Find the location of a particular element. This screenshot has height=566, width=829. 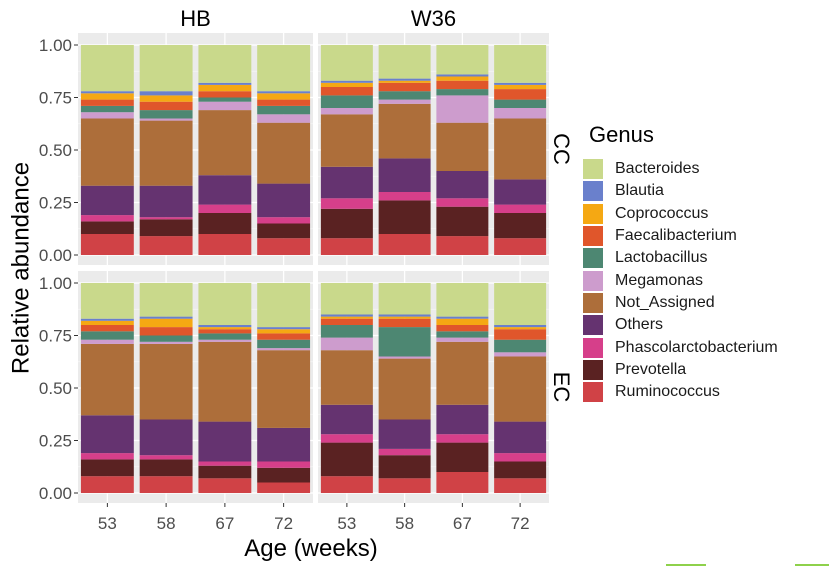

legend-item: Megamonas is located at coordinates (680, 280).